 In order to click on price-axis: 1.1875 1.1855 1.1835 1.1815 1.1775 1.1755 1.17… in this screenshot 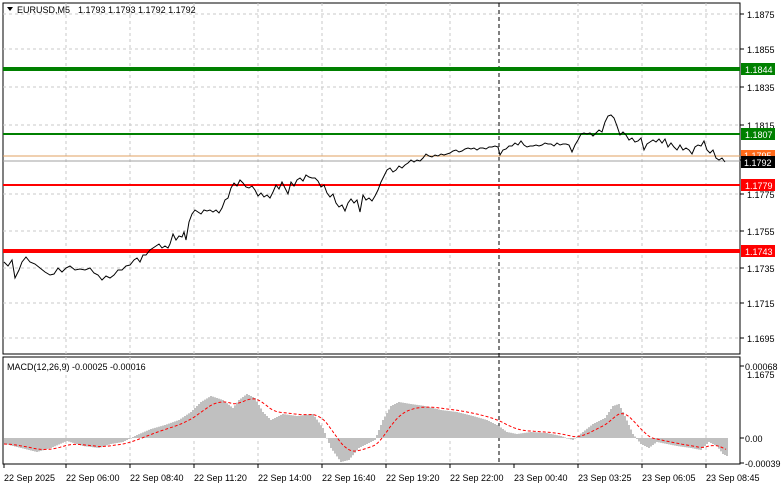, I will do `click(757, 195)`.